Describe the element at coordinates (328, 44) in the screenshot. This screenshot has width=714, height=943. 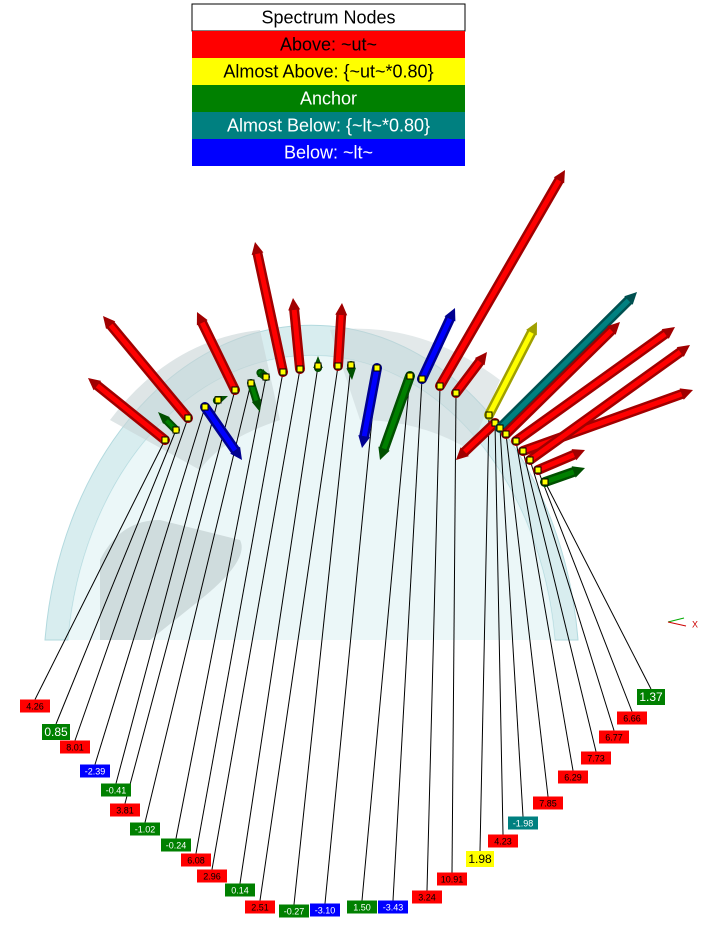
I see `legend-entry: Above: ~ut~` at that location.